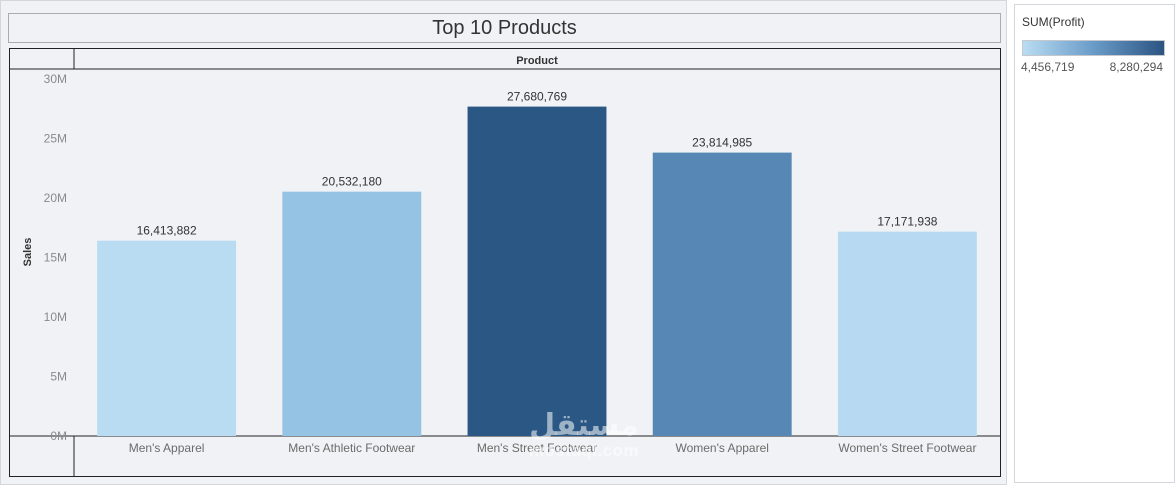 This screenshot has height=487, width=1175. Describe the element at coordinates (504, 28) in the screenshot. I see `dashboard-title: Top 10 Products` at that location.